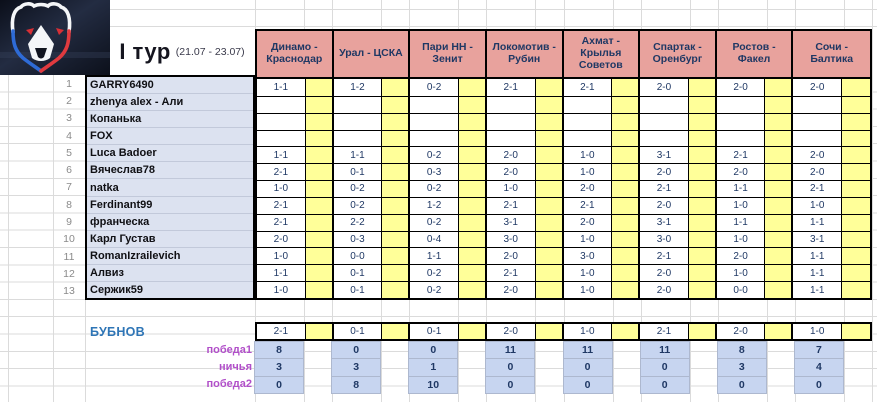 This screenshot has width=877, height=402. Describe the element at coordinates (741, 350) in the screenshot. I see `stat-value-cell: 8` at that location.